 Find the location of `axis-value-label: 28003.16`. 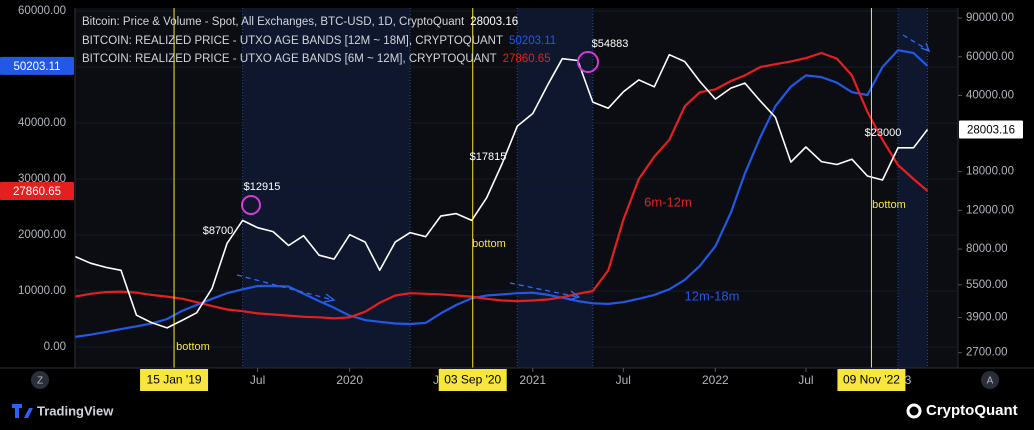

axis-value-label: 28003.16 is located at coordinates (991, 131).